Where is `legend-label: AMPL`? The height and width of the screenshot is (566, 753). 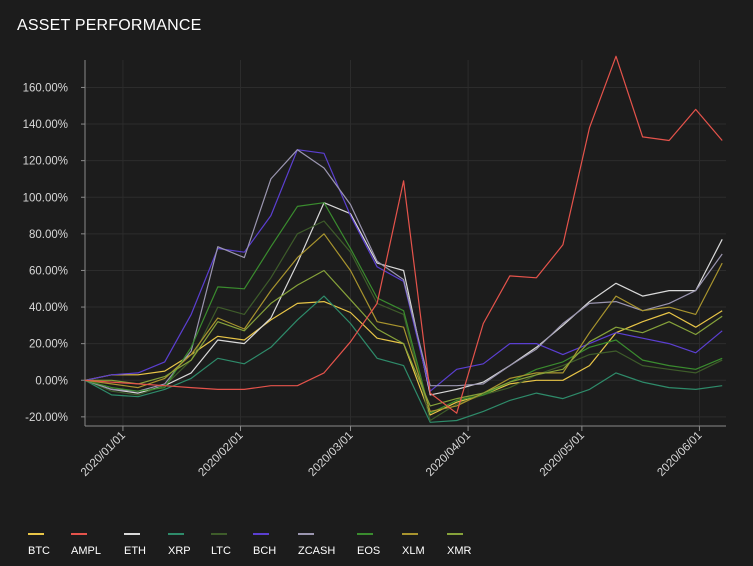 legend-label: AMPL is located at coordinates (86, 551).